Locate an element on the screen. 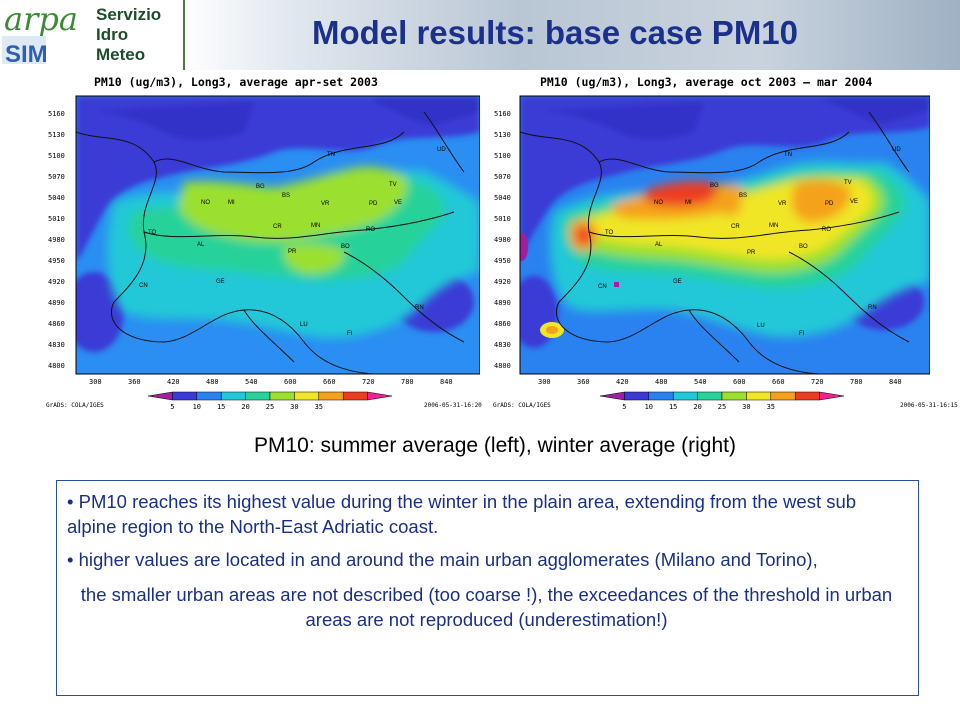 Image resolution: width=960 pixels, height=720 pixels. map-summer-timestamp: 2006-05-31-16:20 is located at coordinates (453, 405).